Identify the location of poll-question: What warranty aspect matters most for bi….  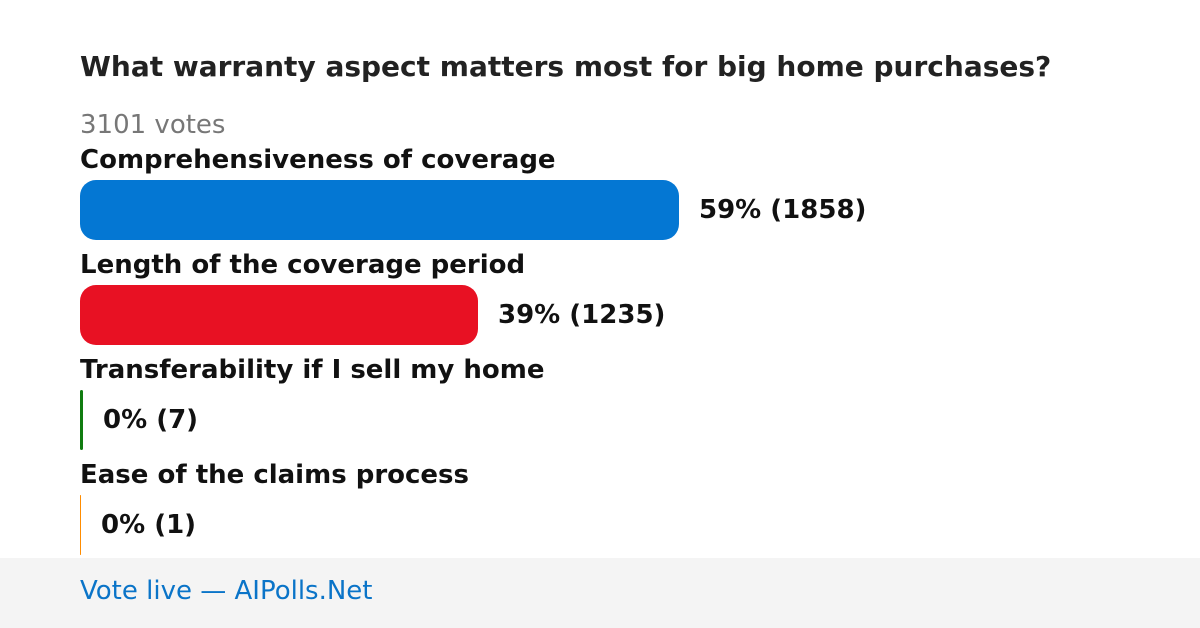
(566, 66).